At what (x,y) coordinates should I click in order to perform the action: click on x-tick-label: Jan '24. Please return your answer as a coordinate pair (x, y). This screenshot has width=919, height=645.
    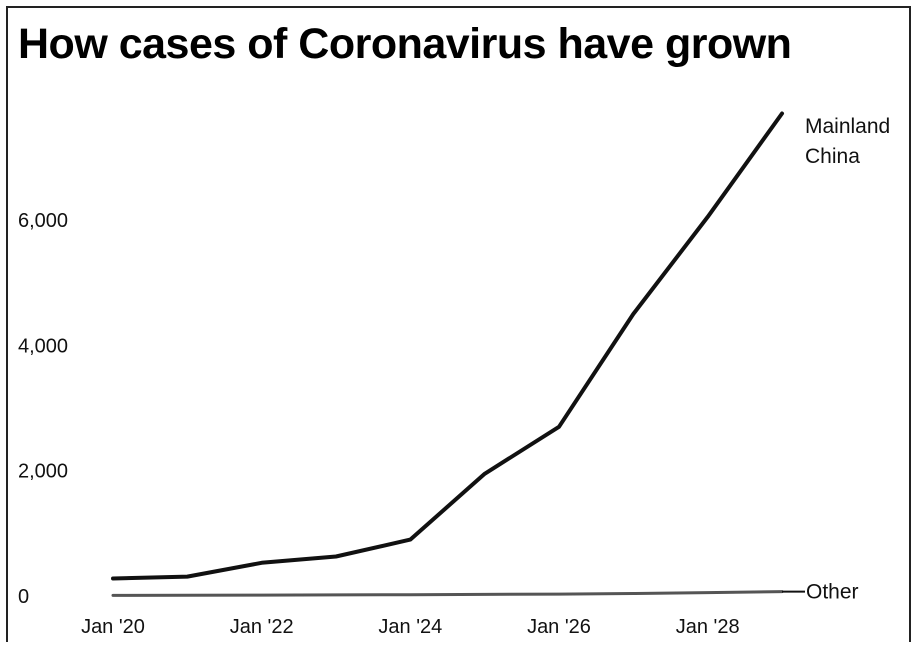
    Looking at the image, I should click on (410, 627).